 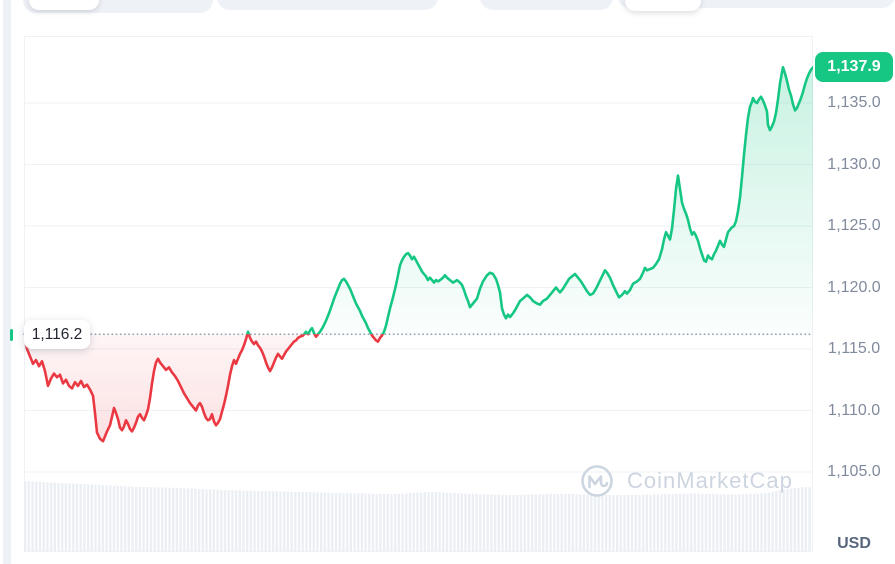 I want to click on y-axis-tick: 1,110.0, so click(x=854, y=410).